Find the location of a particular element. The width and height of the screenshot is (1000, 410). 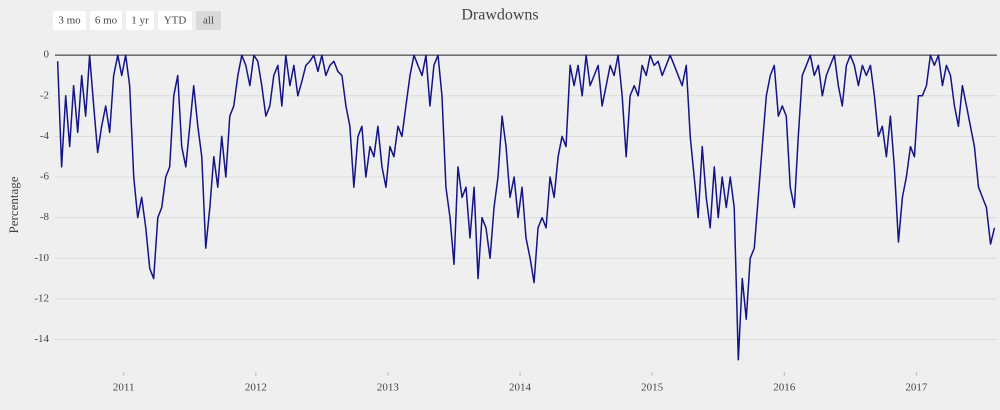

y-tick-label: -6 is located at coordinates (45, 177).